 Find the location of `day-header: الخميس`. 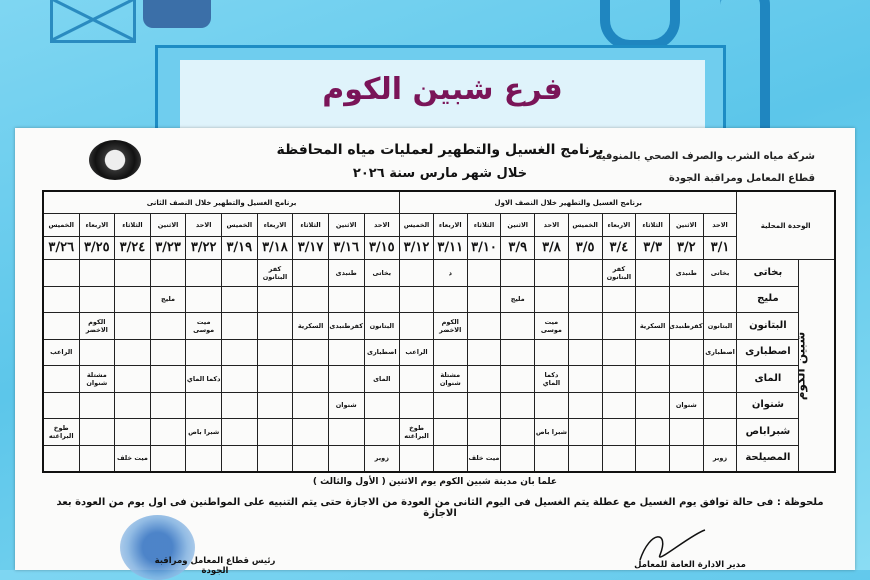

day-header: الخميس is located at coordinates (585, 225).